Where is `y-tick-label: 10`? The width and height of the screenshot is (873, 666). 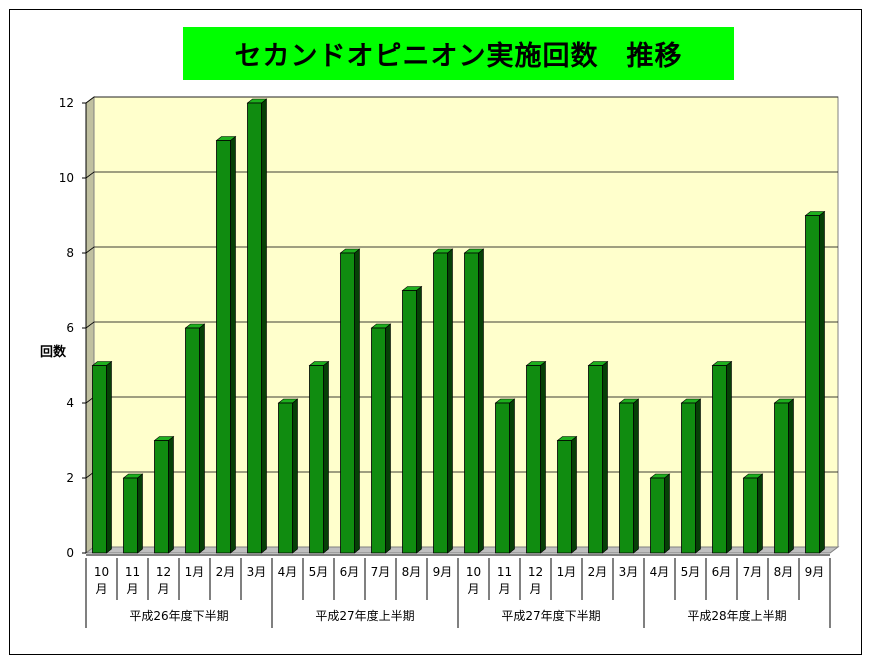 y-tick-label: 10 is located at coordinates (66, 178).